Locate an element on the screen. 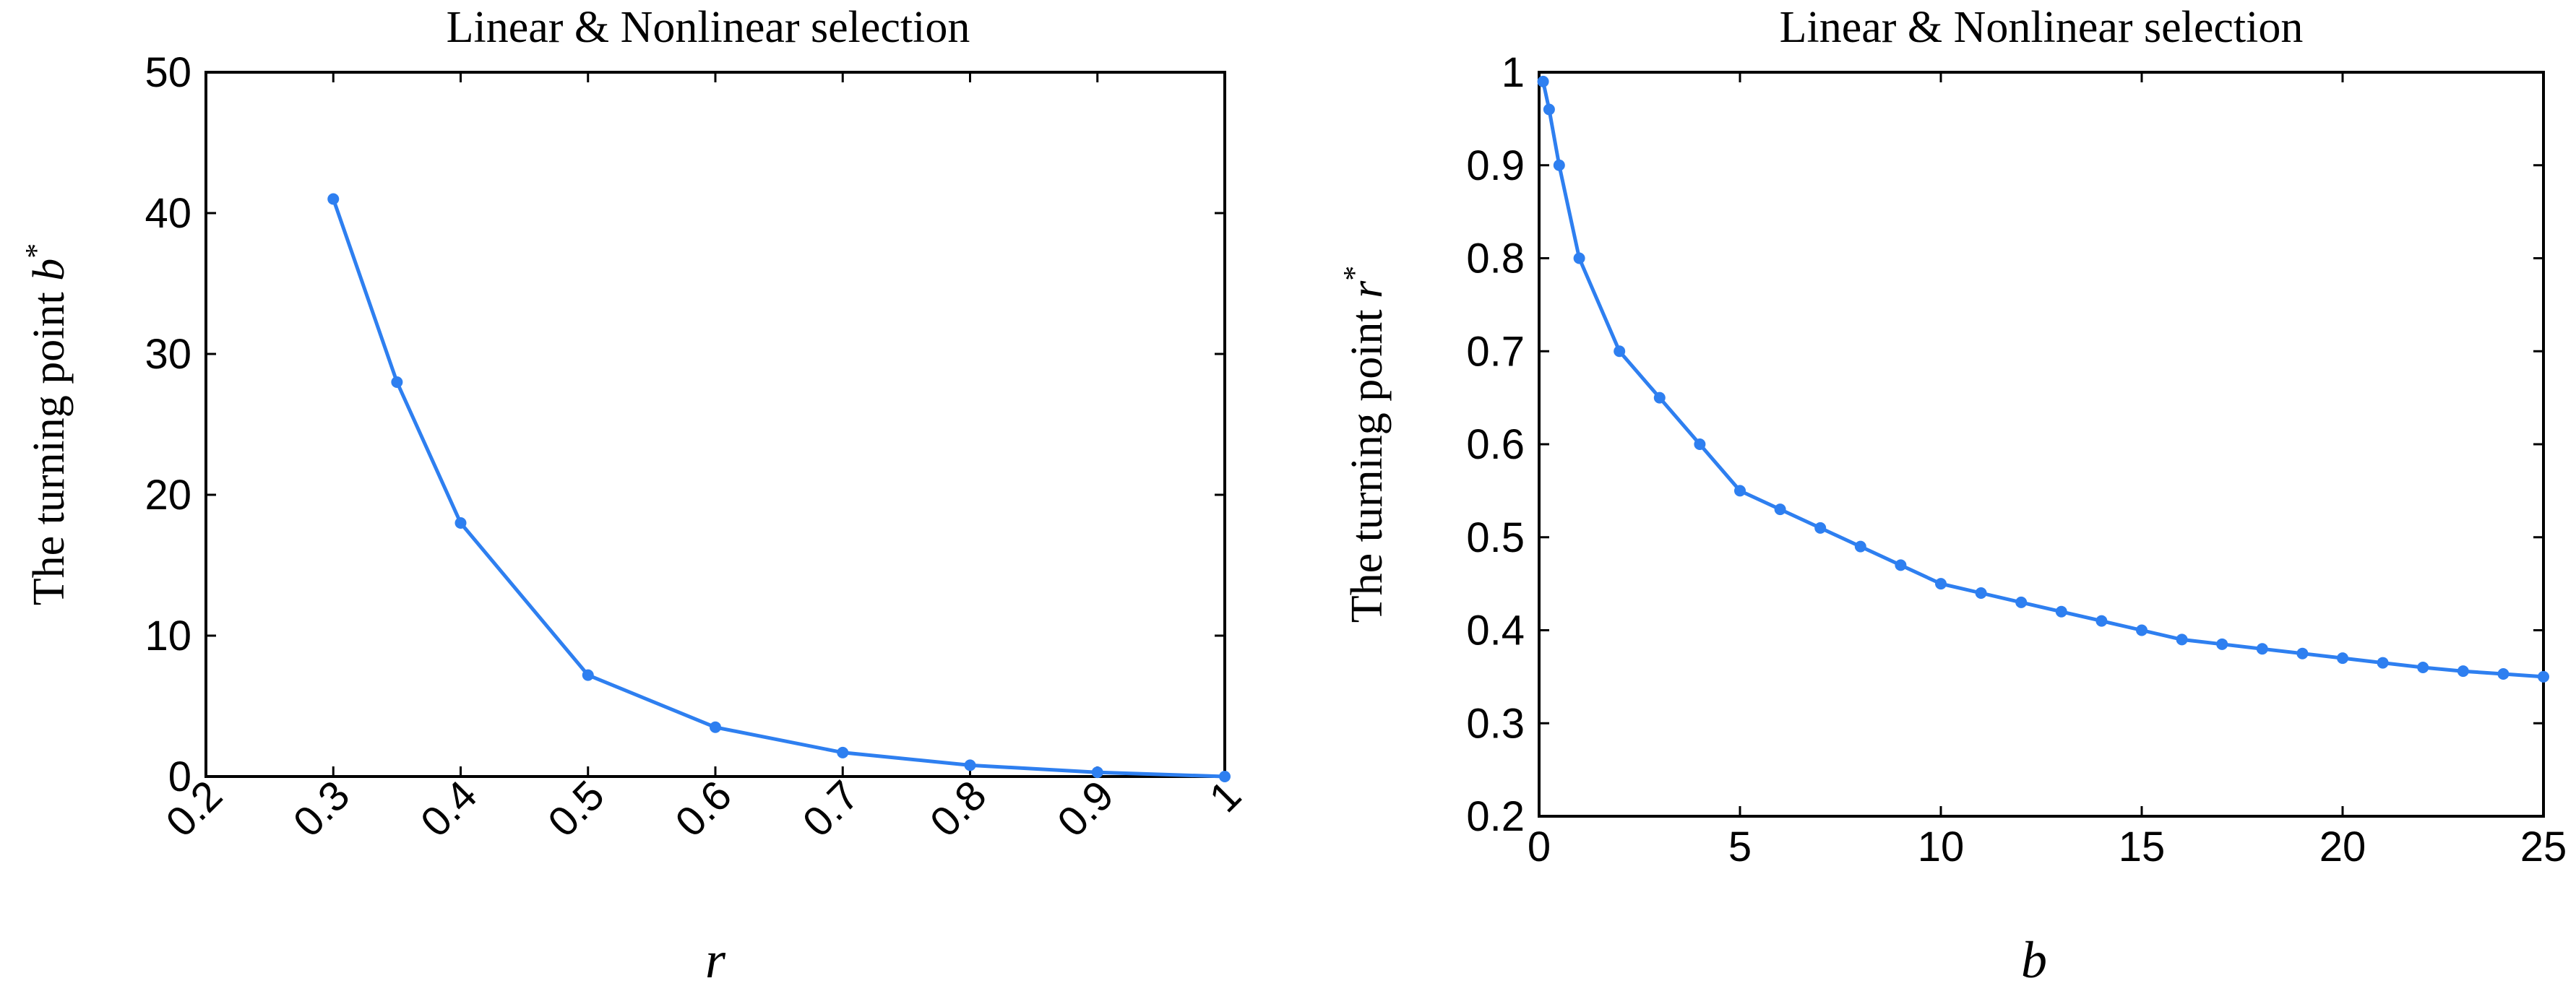 This screenshot has height=999, width=2576. chart-right-y-axis-label-text: The turning point is located at coordinates (1367, 460).